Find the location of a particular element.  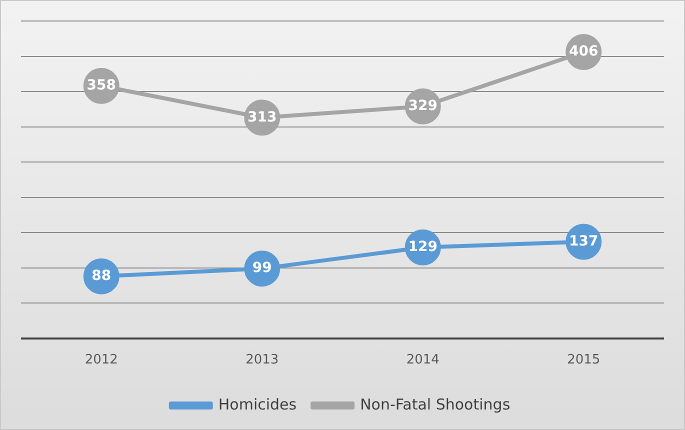

x-tick-label: 2013 is located at coordinates (262, 360).